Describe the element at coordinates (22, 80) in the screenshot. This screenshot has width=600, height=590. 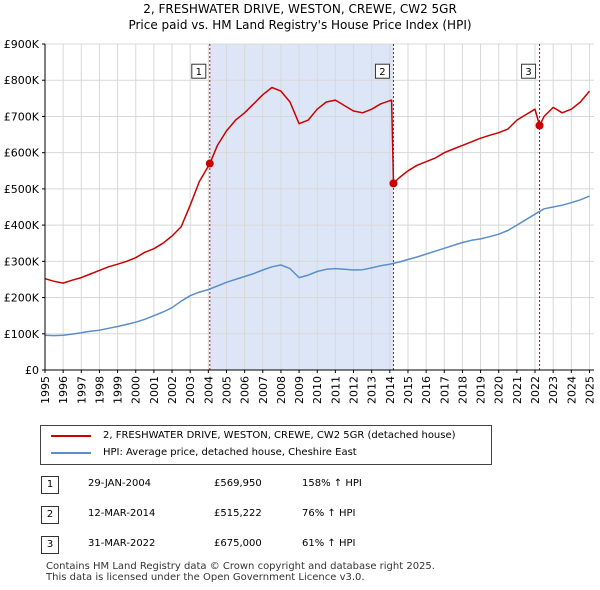
I see `y-tick-label: £800K` at that location.